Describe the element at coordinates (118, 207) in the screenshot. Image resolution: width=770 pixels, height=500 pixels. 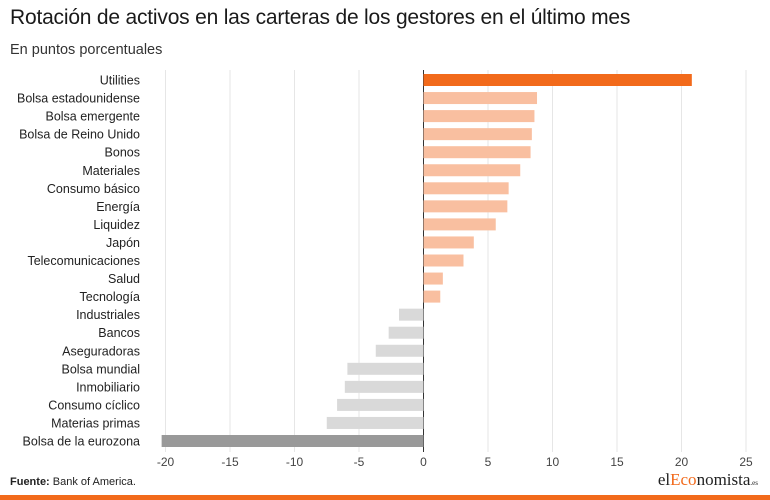
I see `category-label: Energía` at that location.